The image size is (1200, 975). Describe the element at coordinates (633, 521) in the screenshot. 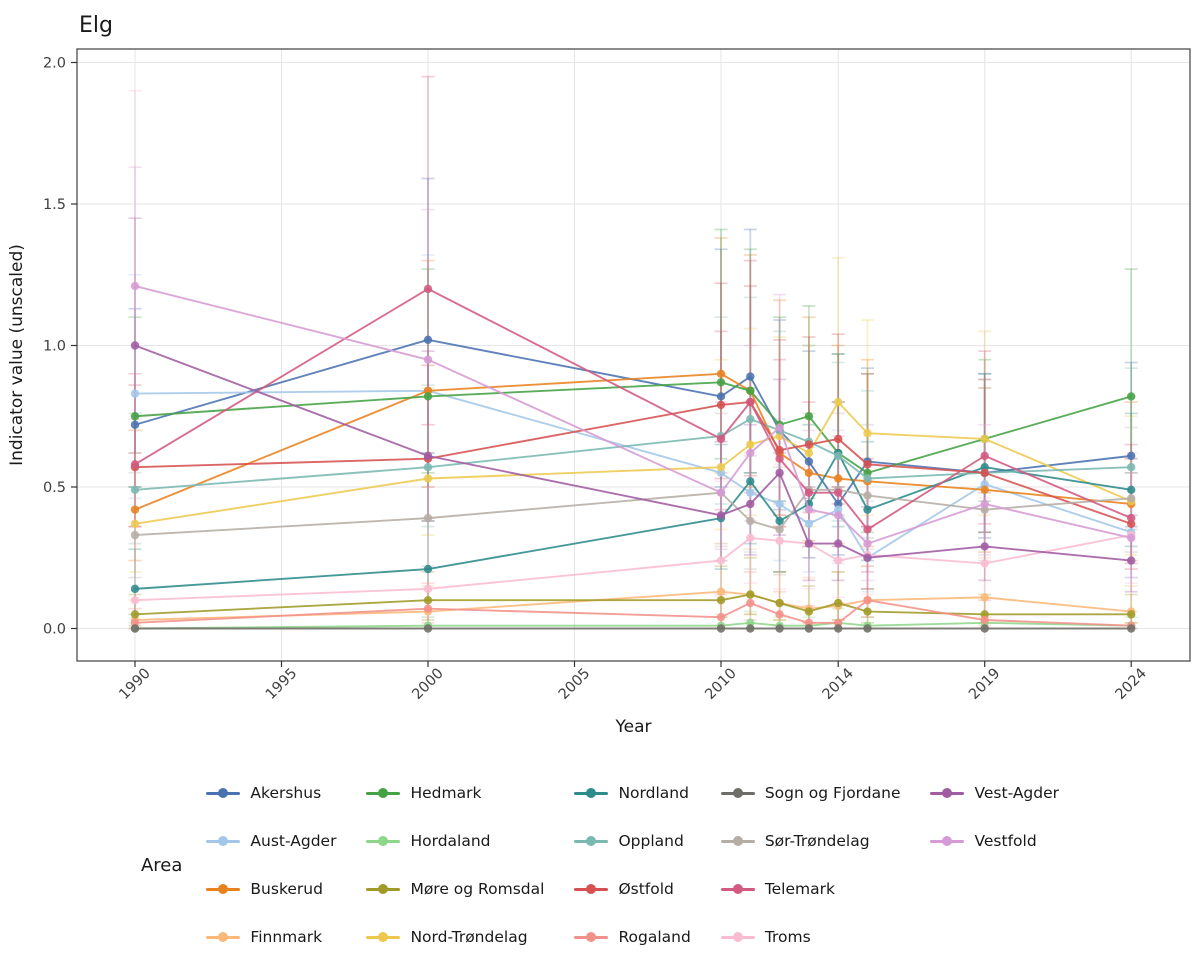

I see `series-line-nordland` at that location.